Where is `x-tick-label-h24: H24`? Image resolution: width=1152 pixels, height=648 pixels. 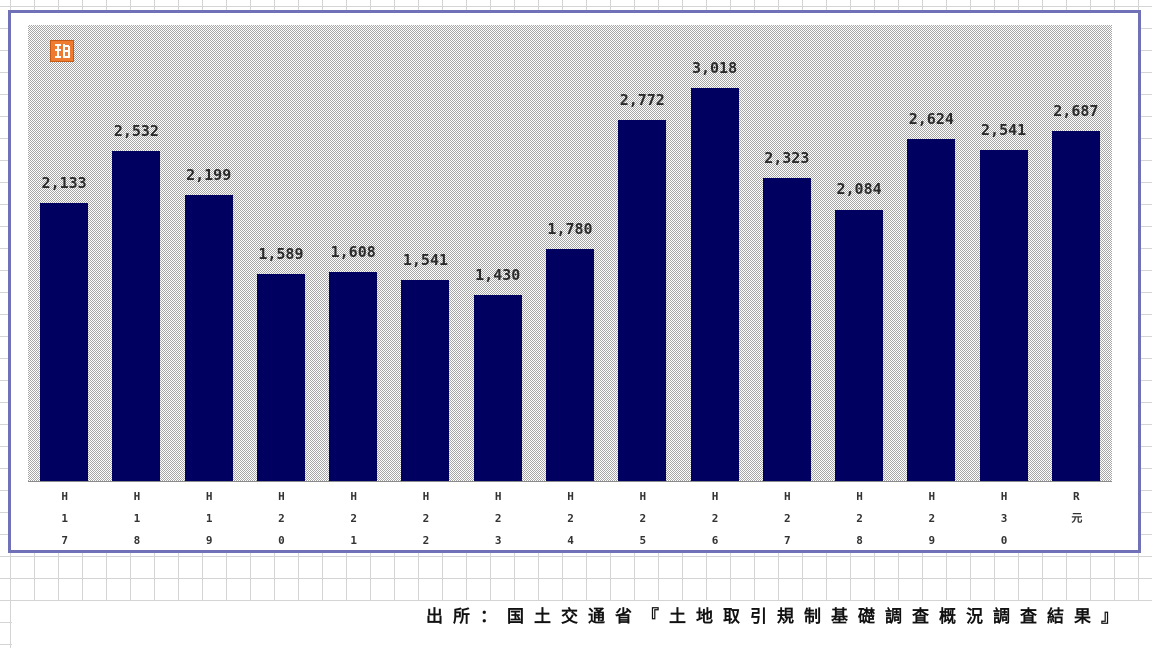 x-tick-label-h24: H24 is located at coordinates (570, 523).